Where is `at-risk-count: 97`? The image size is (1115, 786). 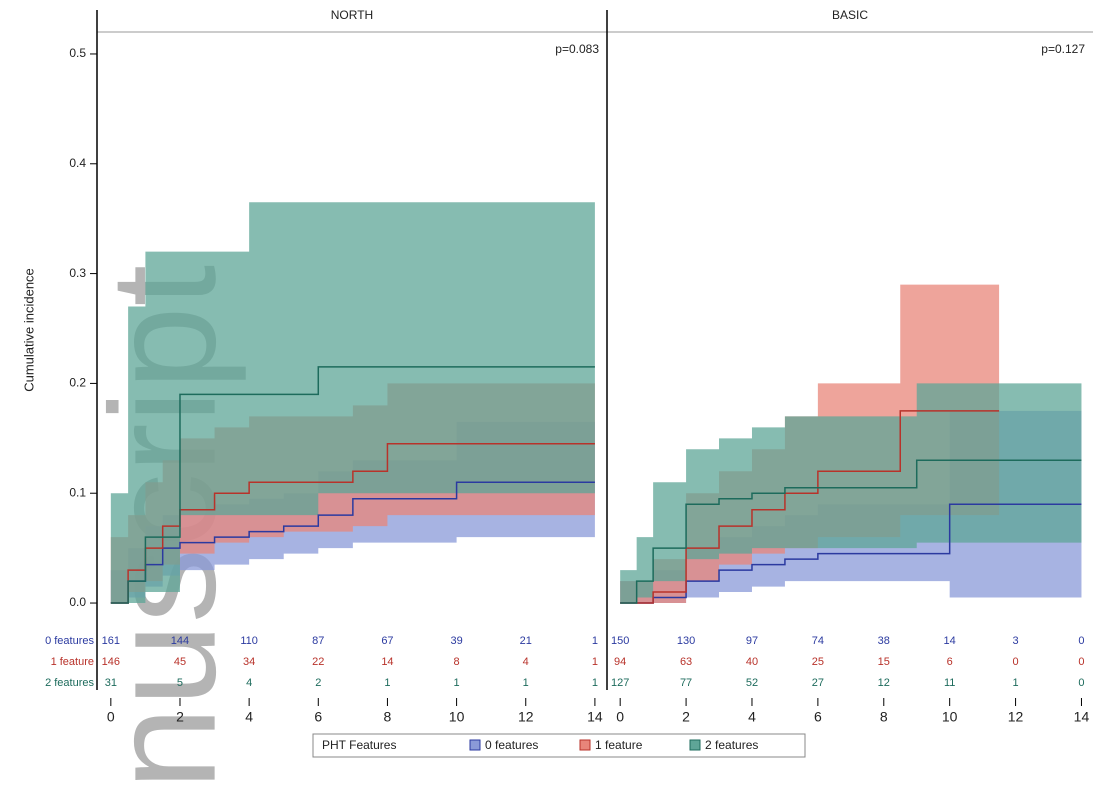
at-risk-count: 97 is located at coordinates (752, 641).